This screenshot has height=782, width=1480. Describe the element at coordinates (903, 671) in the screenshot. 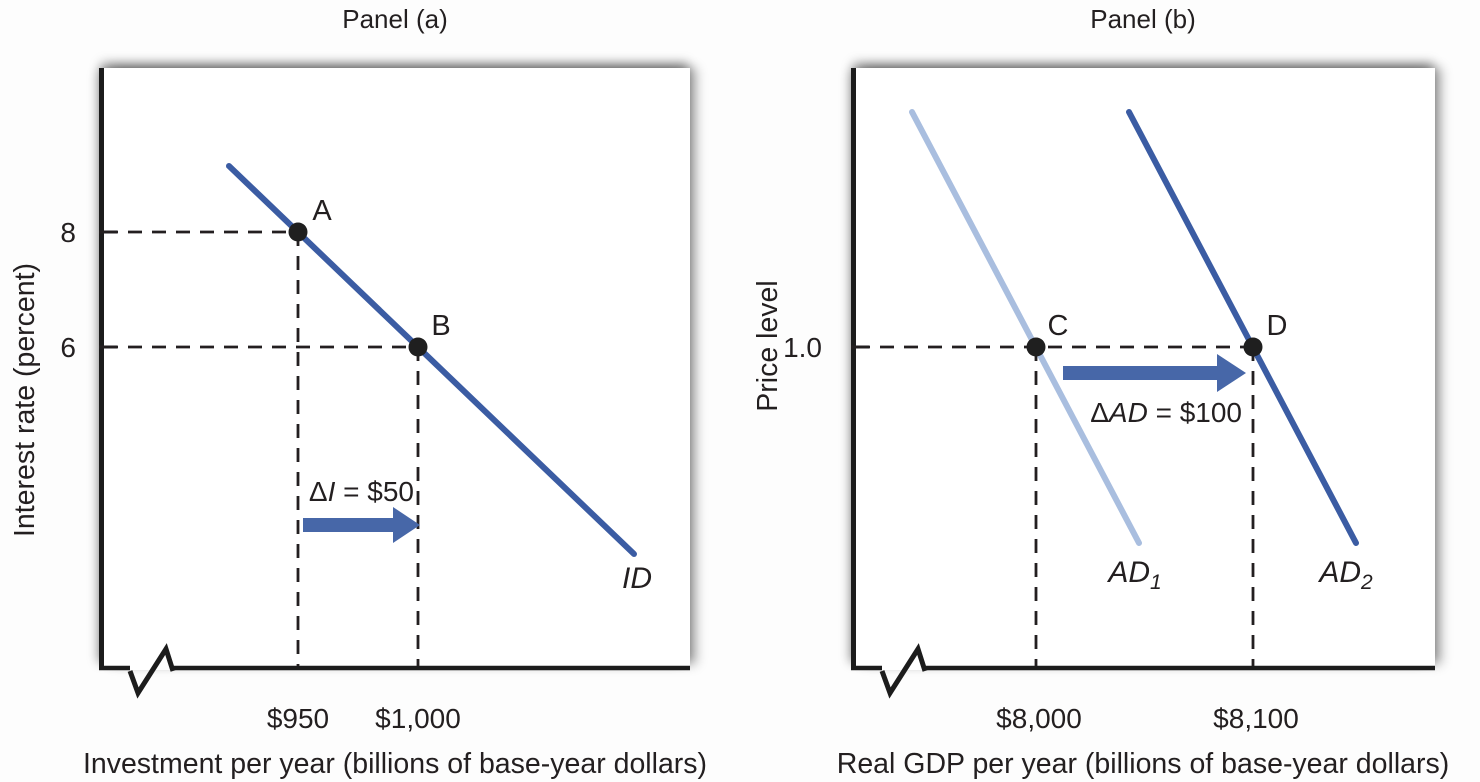

I see `panel-b-axis-break-icon` at that location.